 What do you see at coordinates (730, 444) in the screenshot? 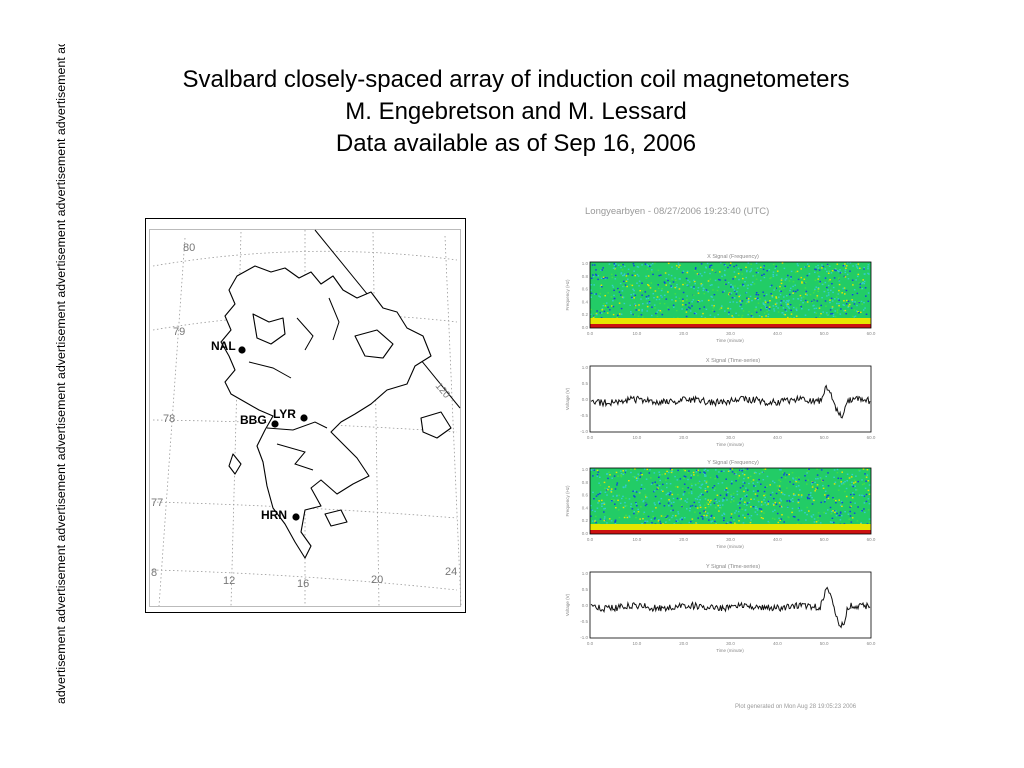
I see `panel-x-timeseries-xlabel: Time (minute)` at bounding box center [730, 444].